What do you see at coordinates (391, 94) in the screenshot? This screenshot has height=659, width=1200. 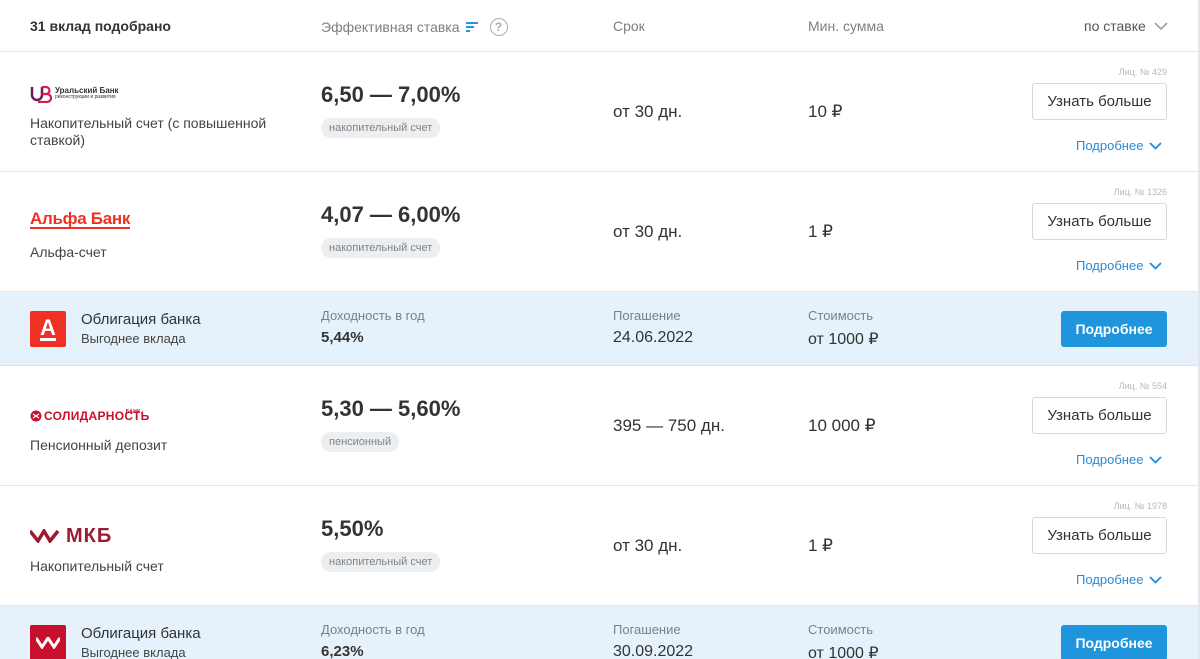 I see `rate-value: 6,50 — 7,00%` at bounding box center [391, 94].